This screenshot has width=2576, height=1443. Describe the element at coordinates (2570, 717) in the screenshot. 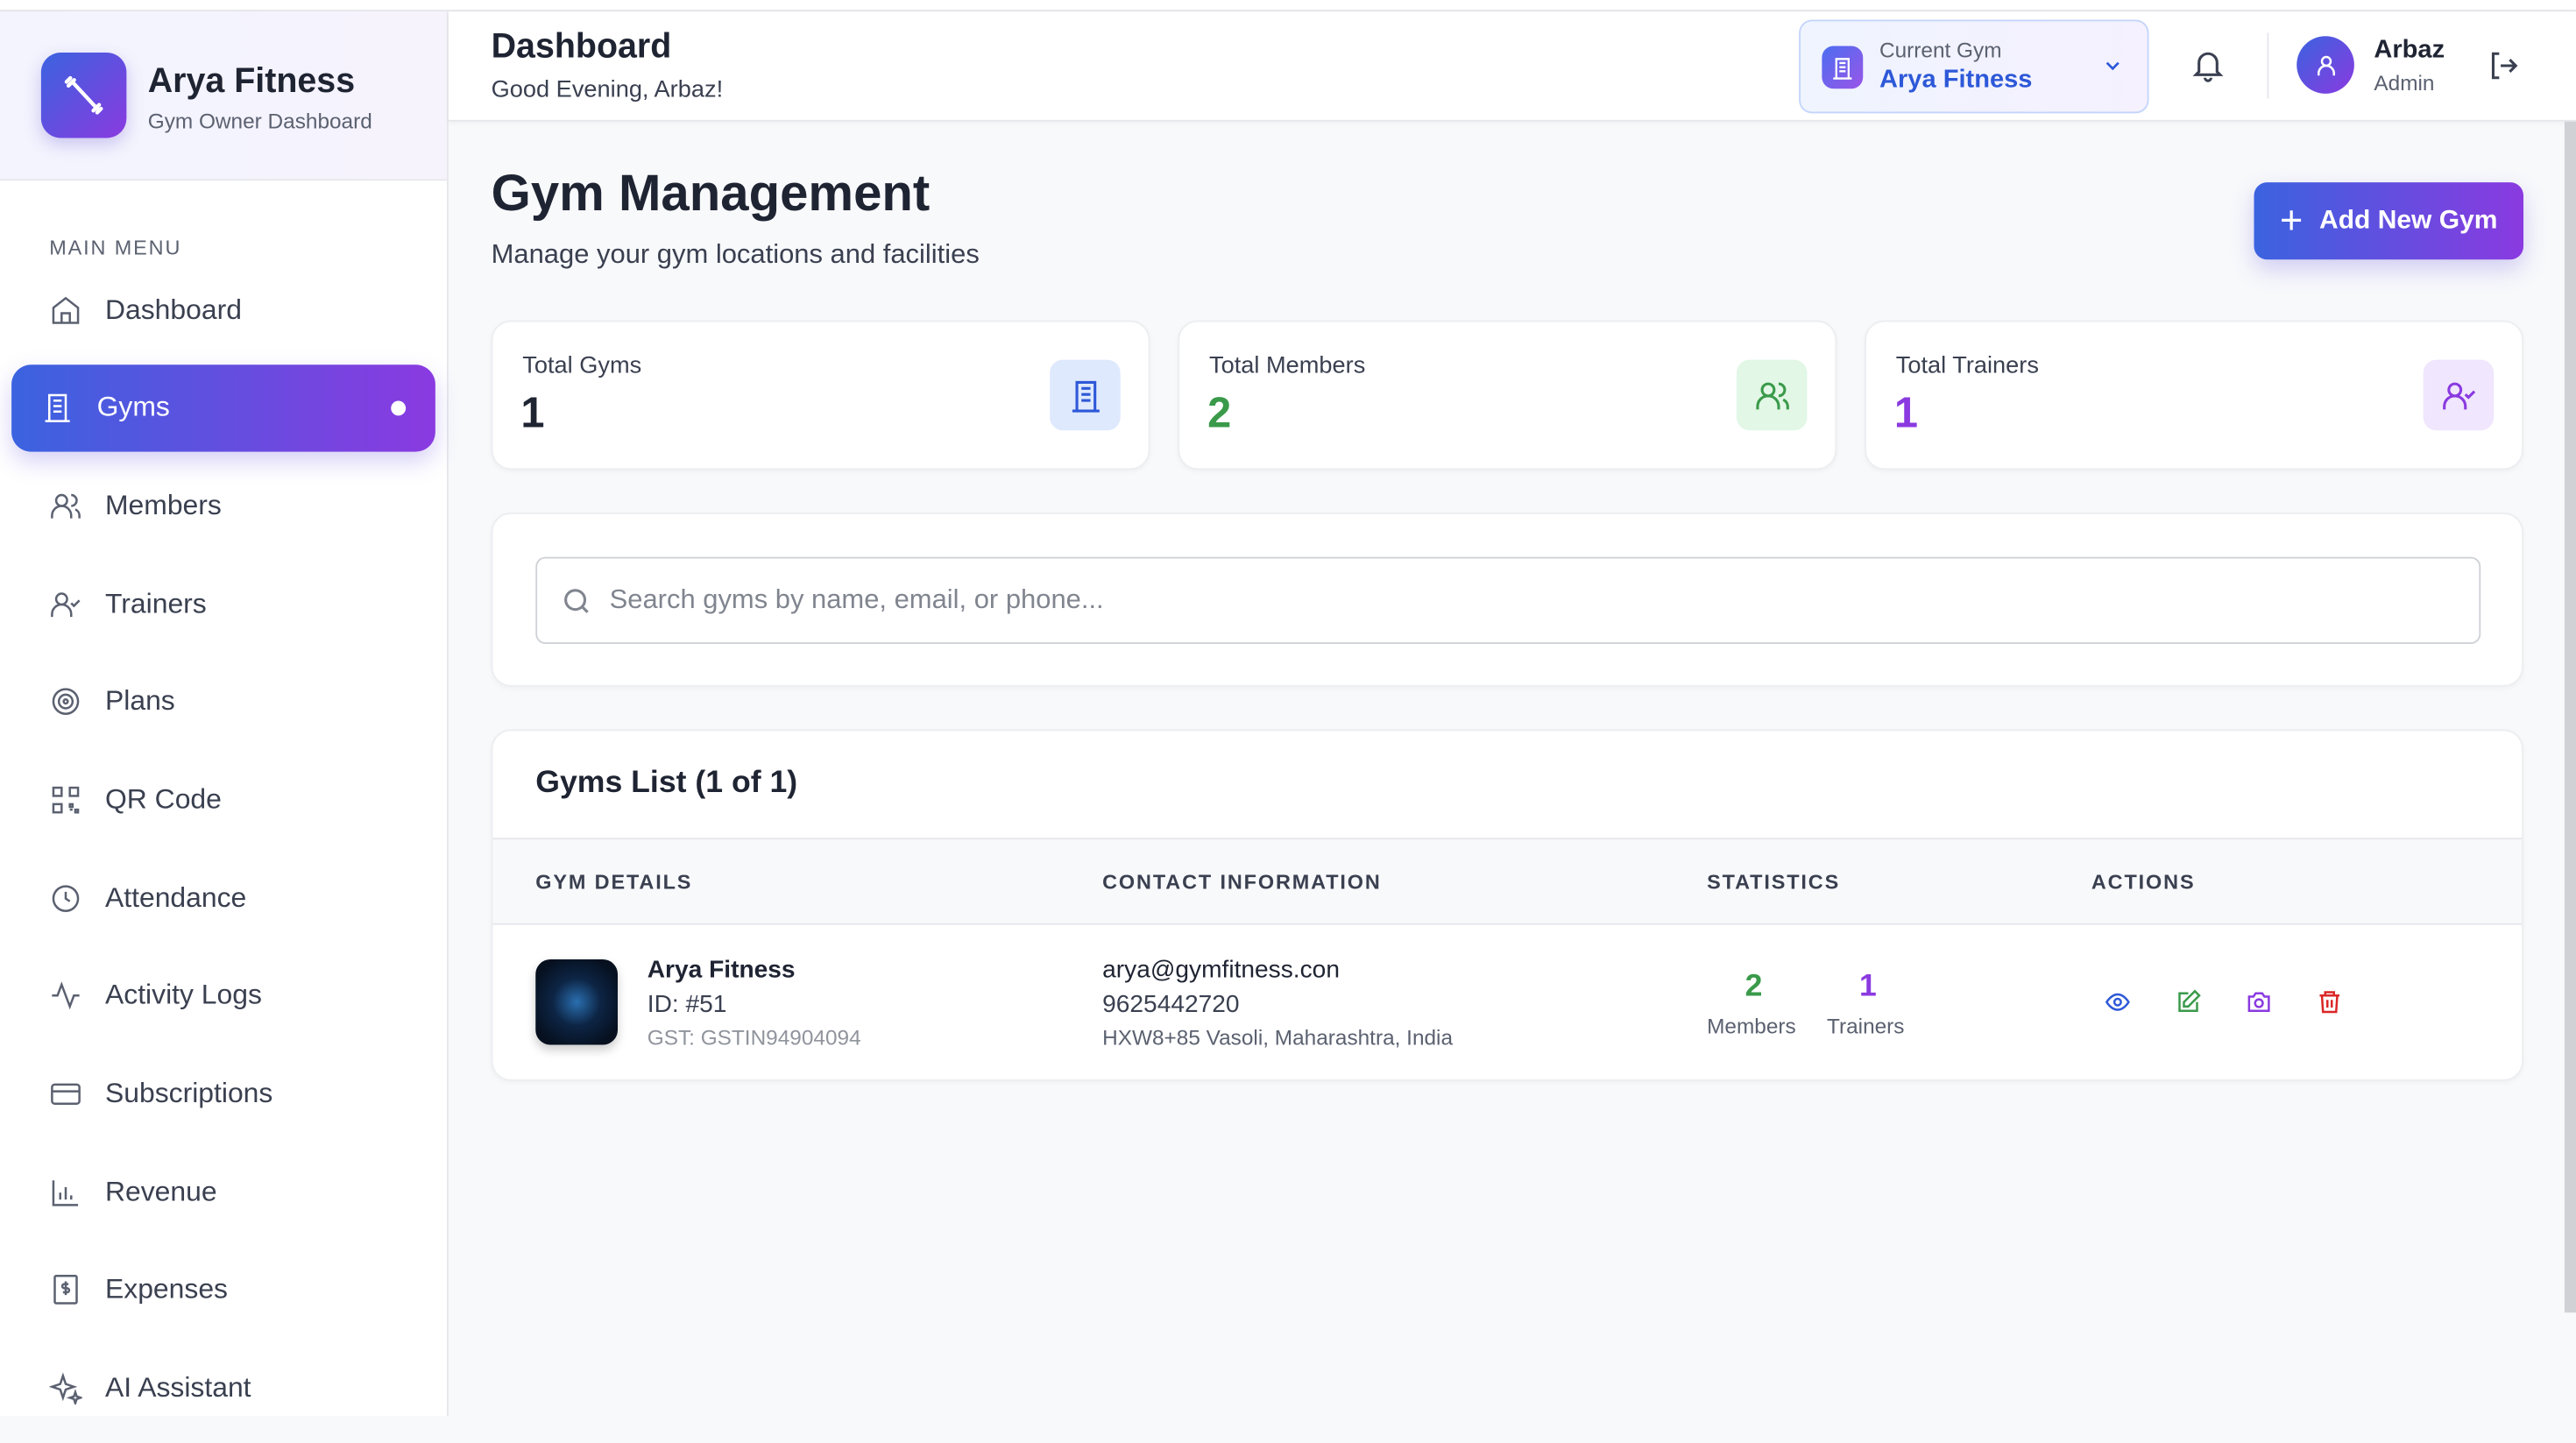

I see `scrollbar` at that location.